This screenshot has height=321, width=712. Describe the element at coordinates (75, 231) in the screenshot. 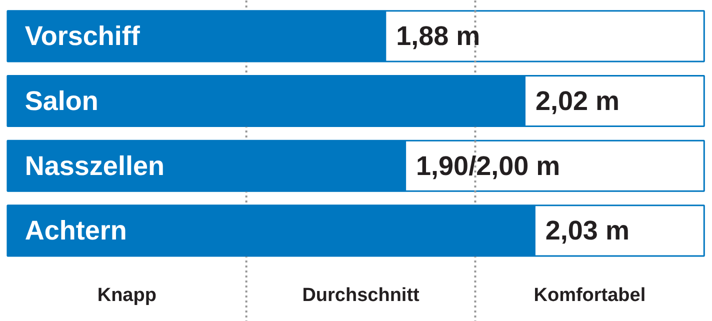

I see `y-tick-label: Achtern` at that location.